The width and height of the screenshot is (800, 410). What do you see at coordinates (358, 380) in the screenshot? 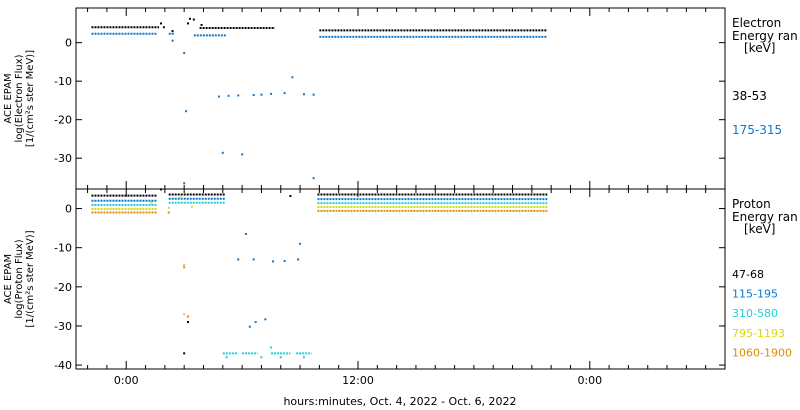
I see `x-tick-label: 12:00` at bounding box center [358, 380].